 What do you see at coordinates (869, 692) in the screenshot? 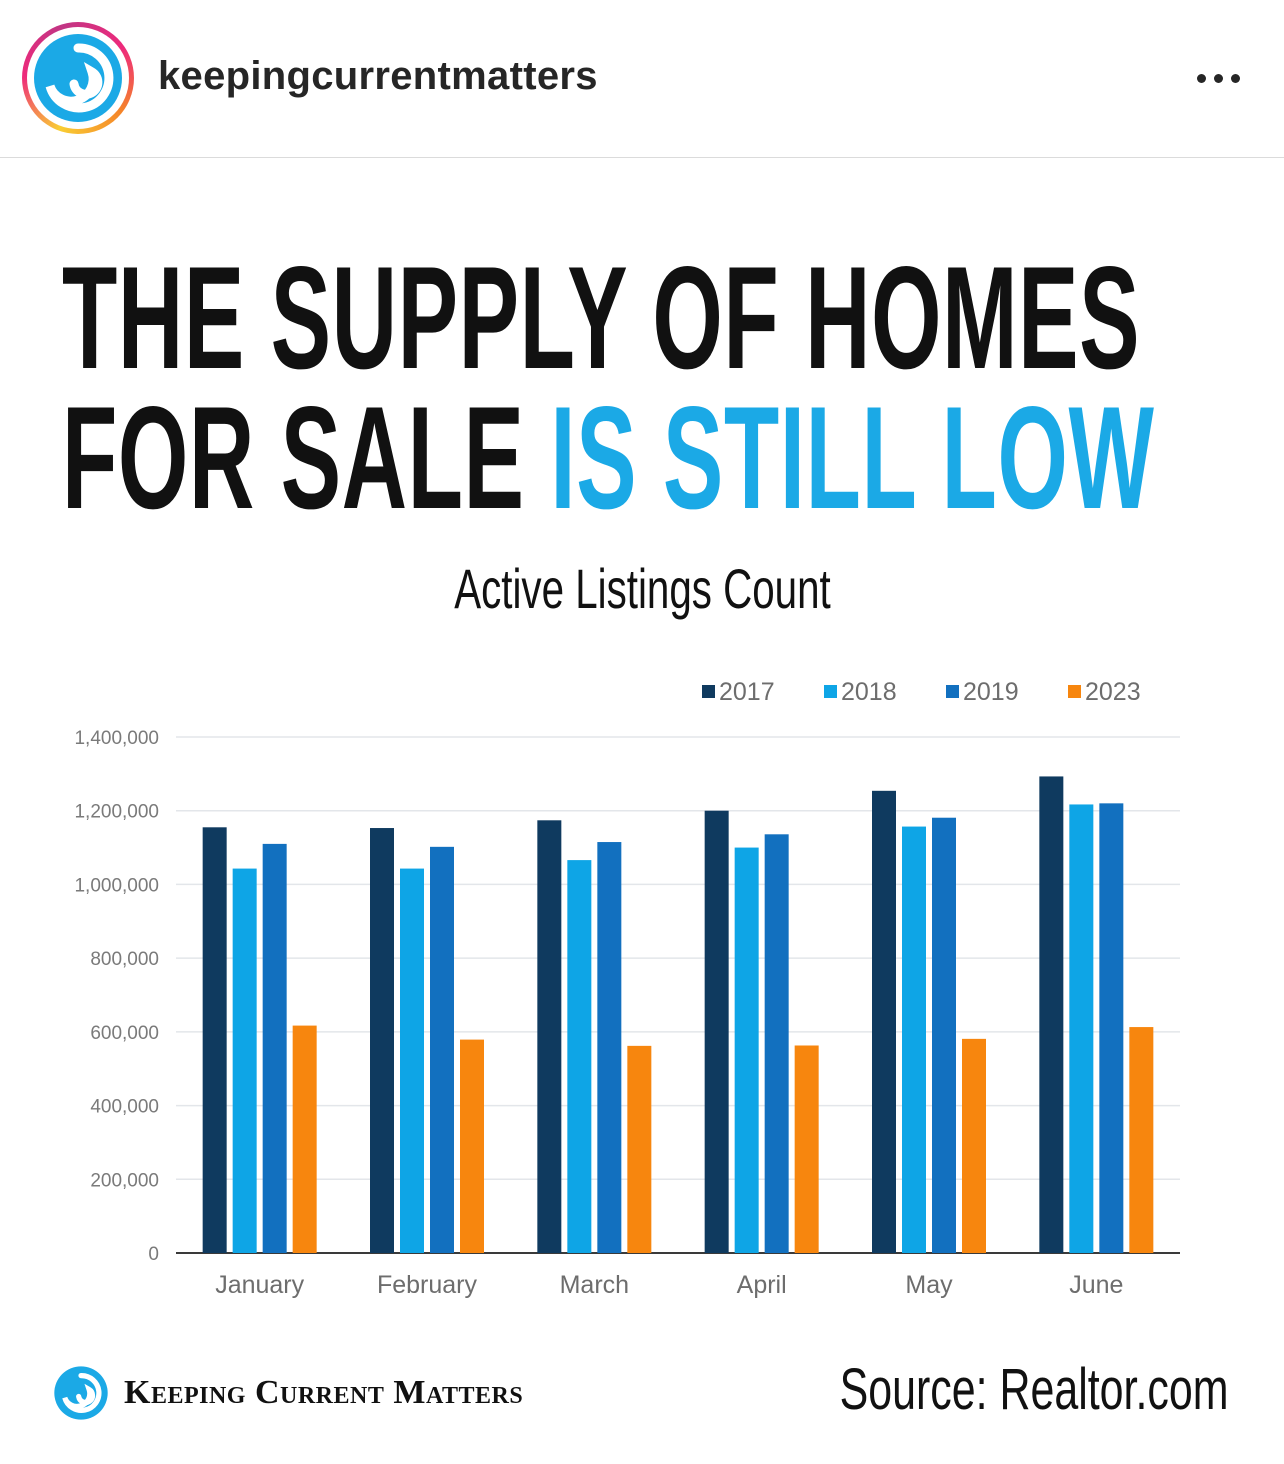
I see `legend-label: 2018` at bounding box center [869, 692].